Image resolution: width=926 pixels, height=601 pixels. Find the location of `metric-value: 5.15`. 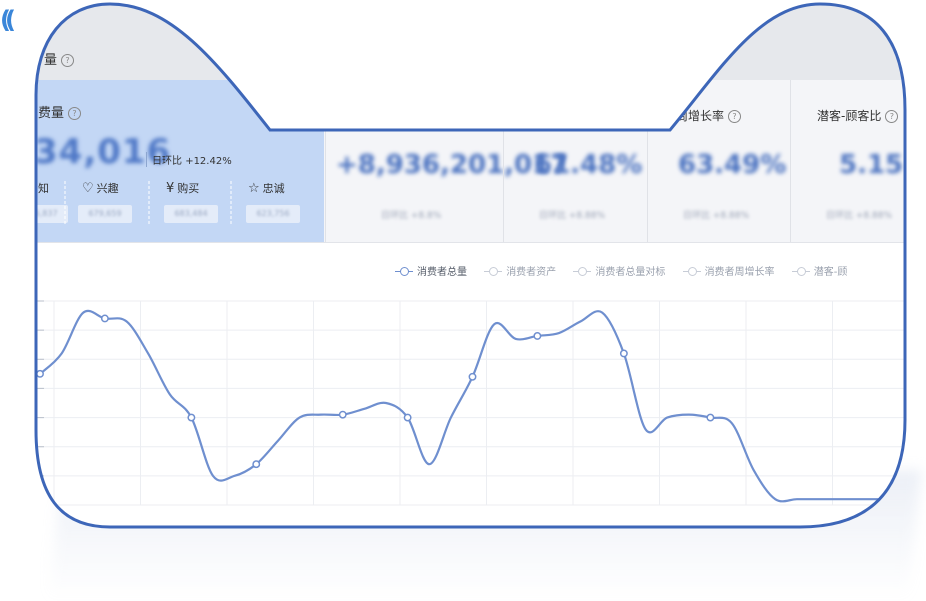

metric-value: 5.15 is located at coordinates (871, 165).